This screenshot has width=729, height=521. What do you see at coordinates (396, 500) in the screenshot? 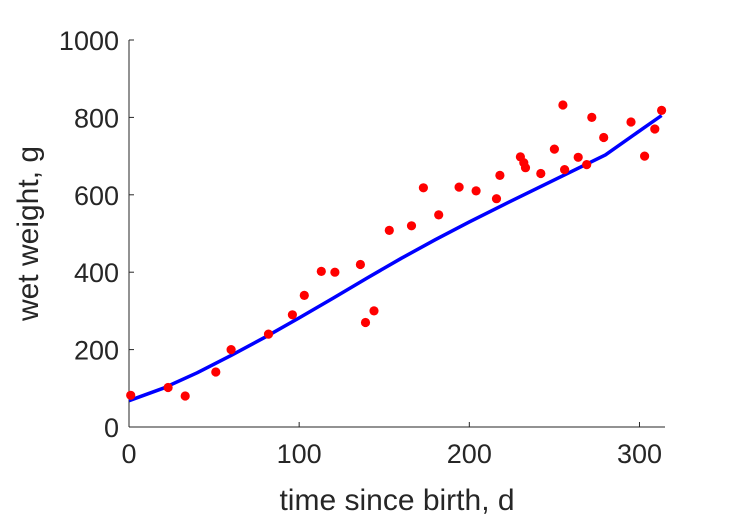
I see `x-axis-label: time since birth, d` at bounding box center [396, 500].